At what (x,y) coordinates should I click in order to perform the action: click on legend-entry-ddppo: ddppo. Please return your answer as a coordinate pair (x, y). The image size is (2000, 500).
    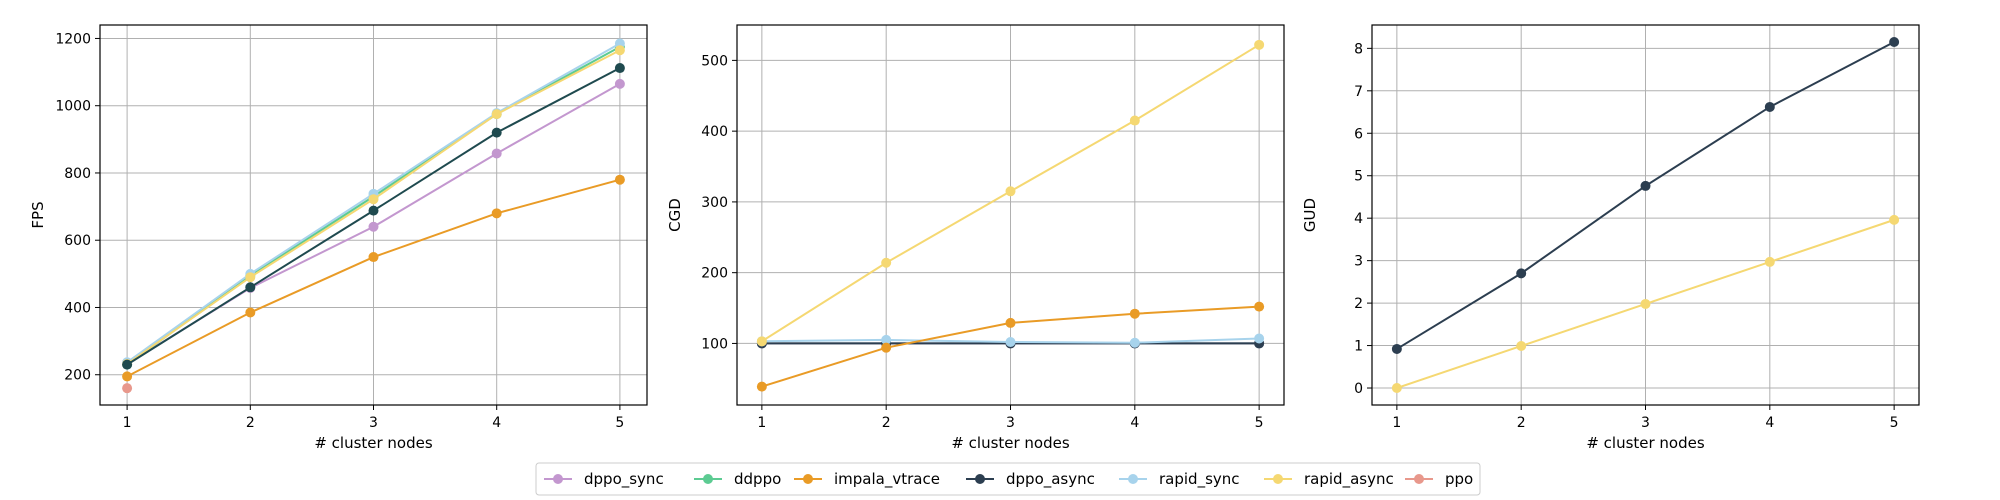
    Looking at the image, I should click on (737, 479).